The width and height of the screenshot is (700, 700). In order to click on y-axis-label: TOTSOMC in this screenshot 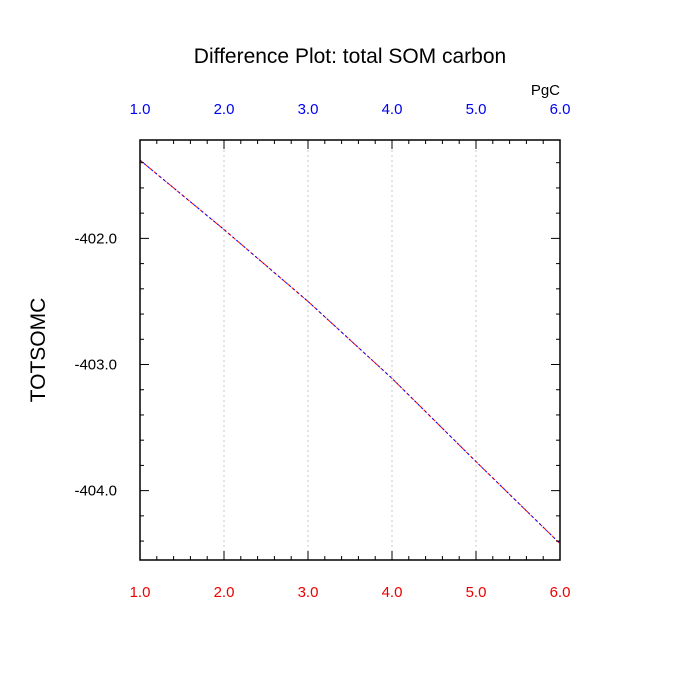, I will do `click(38, 350)`.